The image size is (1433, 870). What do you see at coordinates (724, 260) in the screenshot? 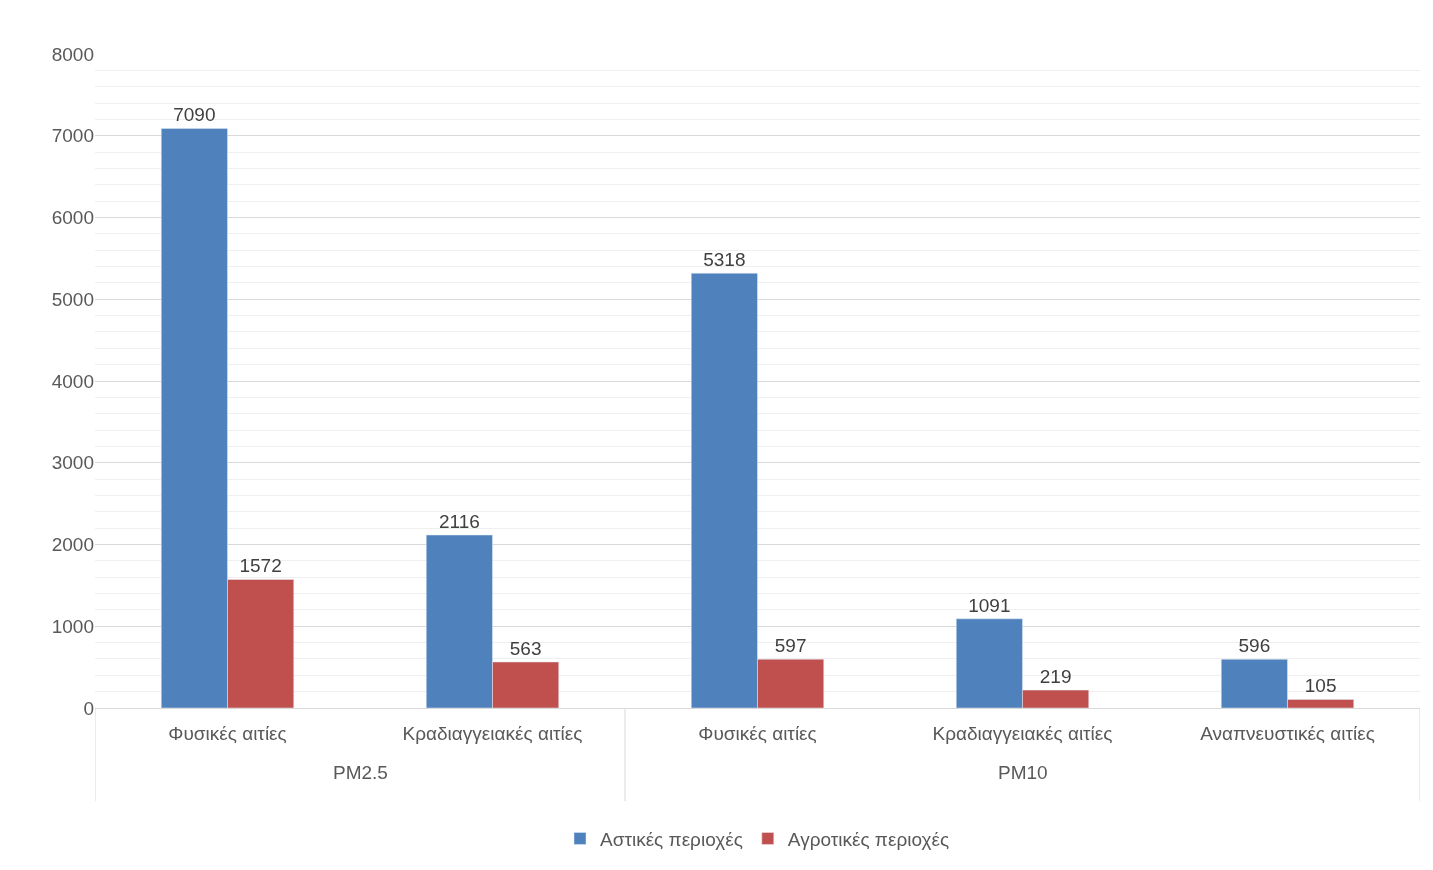
I see `data-label: 5318` at bounding box center [724, 260].